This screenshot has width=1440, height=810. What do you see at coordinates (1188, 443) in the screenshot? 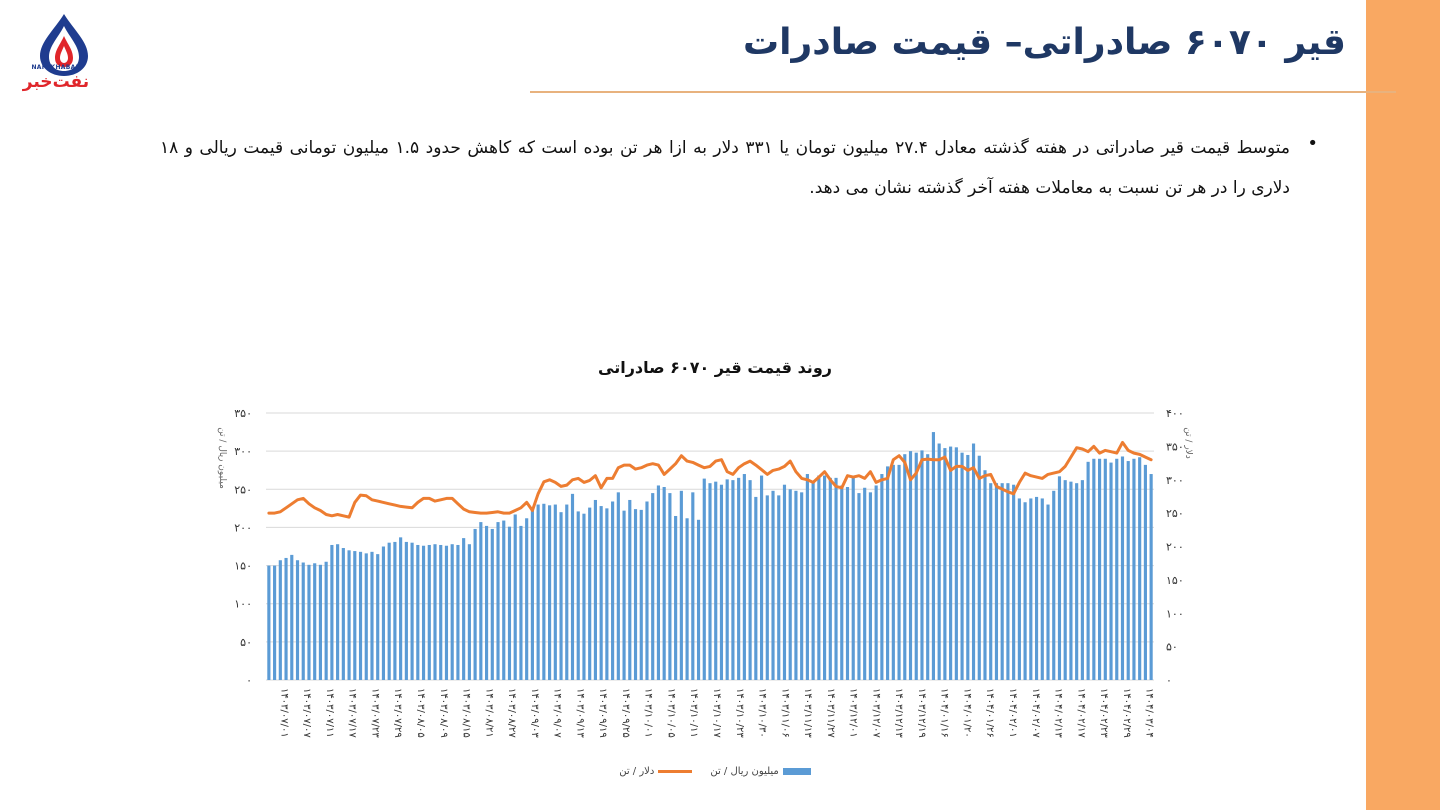
I see `right-axis-label: دلار / تن` at bounding box center [1188, 443].